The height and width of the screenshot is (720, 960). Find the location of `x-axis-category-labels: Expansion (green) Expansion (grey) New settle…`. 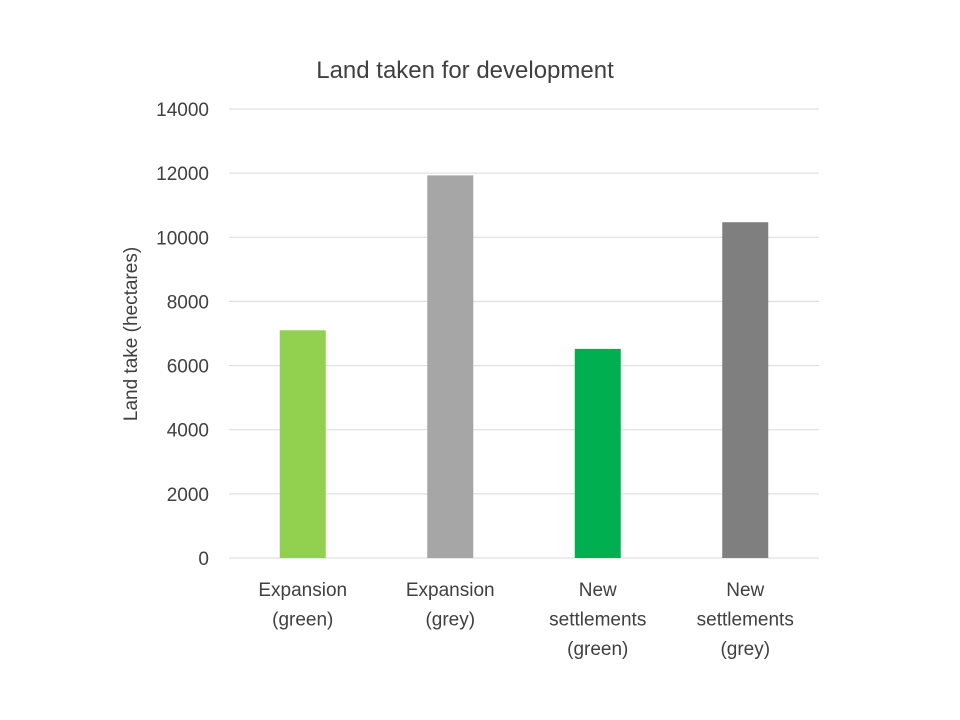

x-axis-category-labels: Expansion (green) Expansion (grey) New settle… is located at coordinates (525, 620).